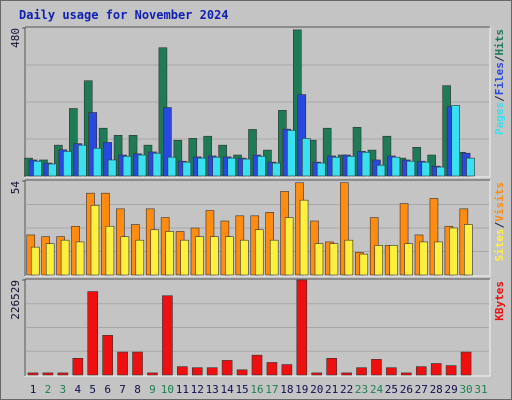  What do you see at coordinates (63, 389) in the screenshot?
I see `x-tick-label: 3` at bounding box center [63, 389].